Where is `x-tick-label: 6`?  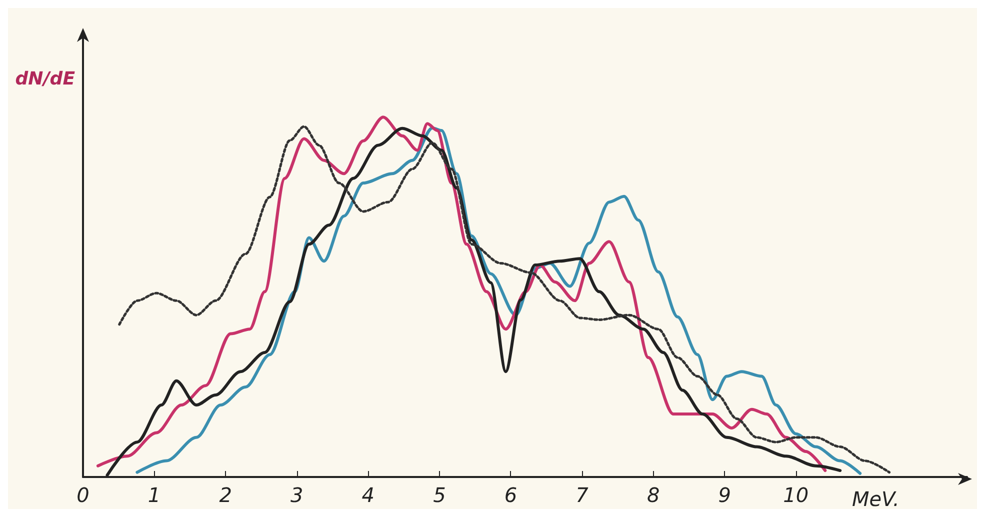
x-tick-label: 6 is located at coordinates (511, 495).